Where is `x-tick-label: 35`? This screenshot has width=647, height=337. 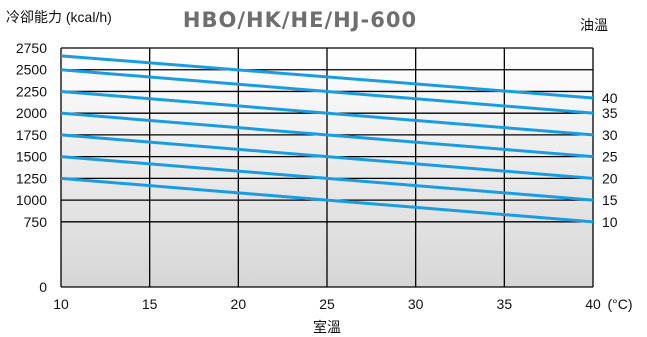
x-tick-label: 35 is located at coordinates (505, 304).